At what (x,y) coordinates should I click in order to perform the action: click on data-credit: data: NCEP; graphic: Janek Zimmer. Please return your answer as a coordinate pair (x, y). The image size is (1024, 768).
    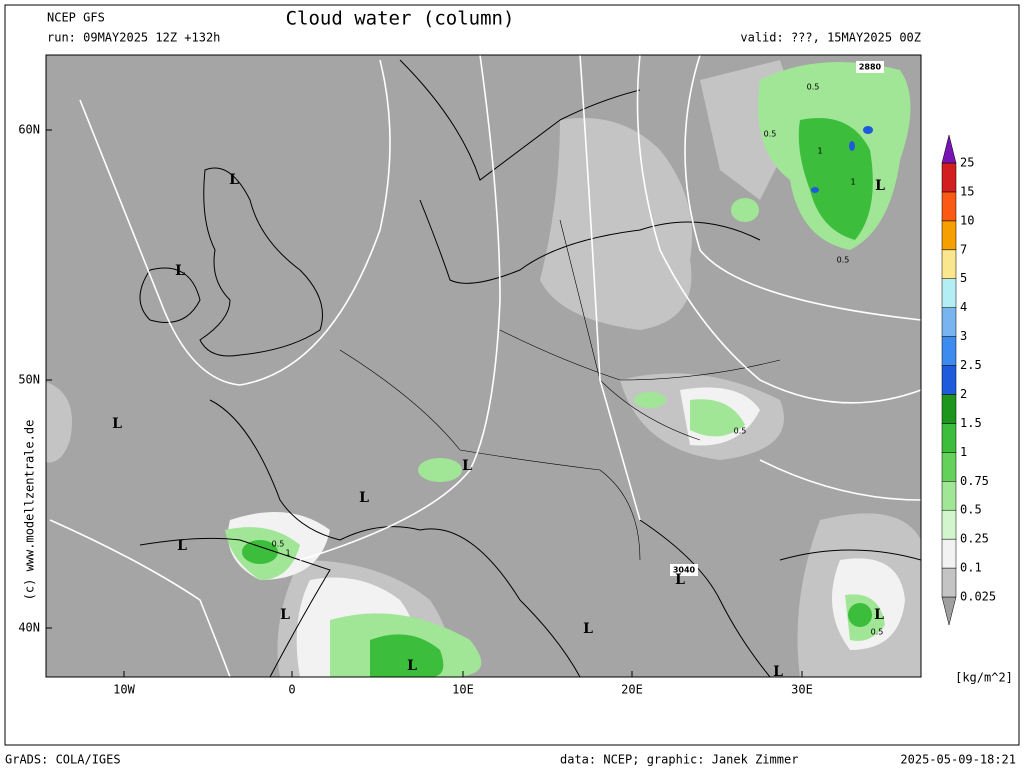
    Looking at the image, I should click on (679, 760).